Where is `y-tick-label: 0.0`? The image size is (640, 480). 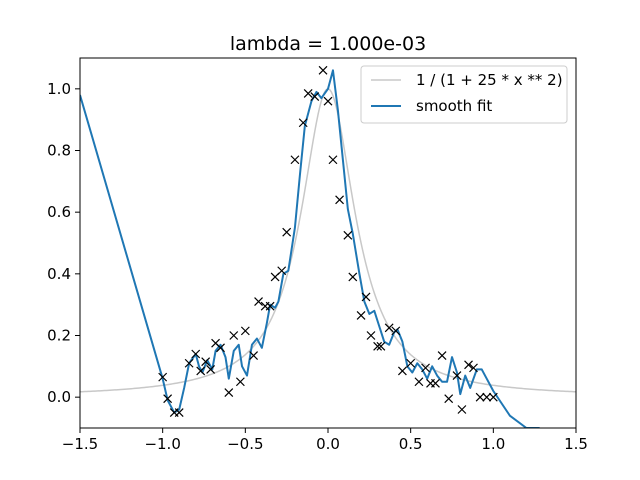
y-tick-label: 0.0 is located at coordinates (59, 397).